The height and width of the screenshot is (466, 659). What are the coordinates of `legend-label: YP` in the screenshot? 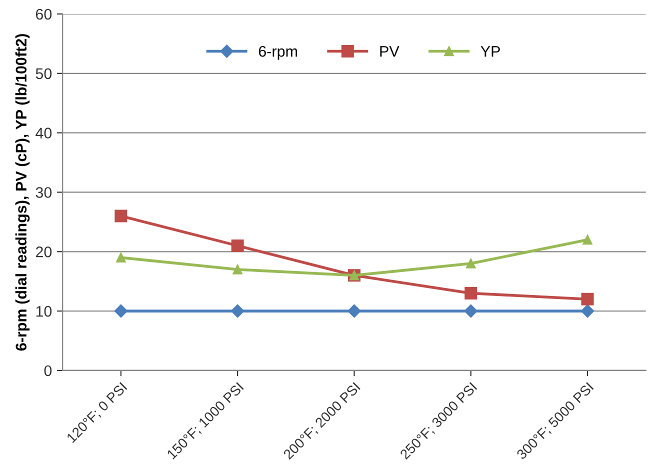 It's located at (490, 51).